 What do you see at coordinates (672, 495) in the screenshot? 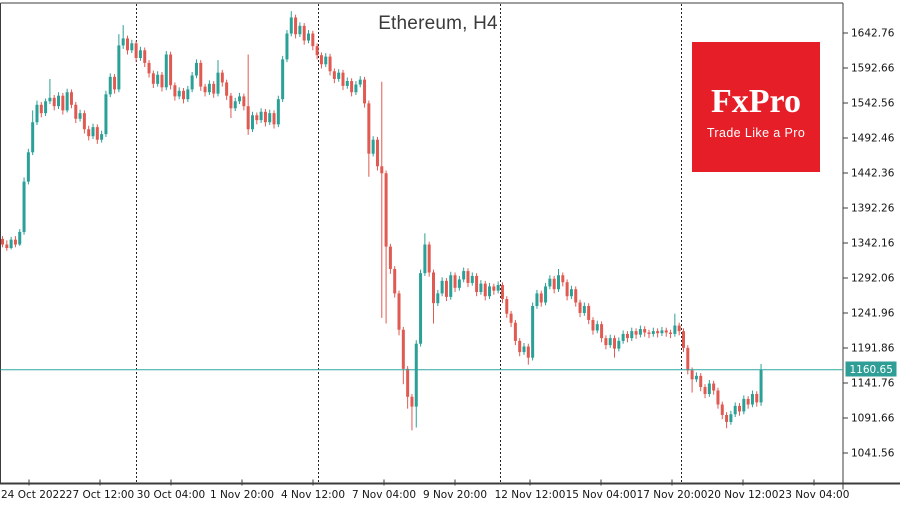
I see `time-tick-label: 17 Nov 20:00` at bounding box center [672, 495].